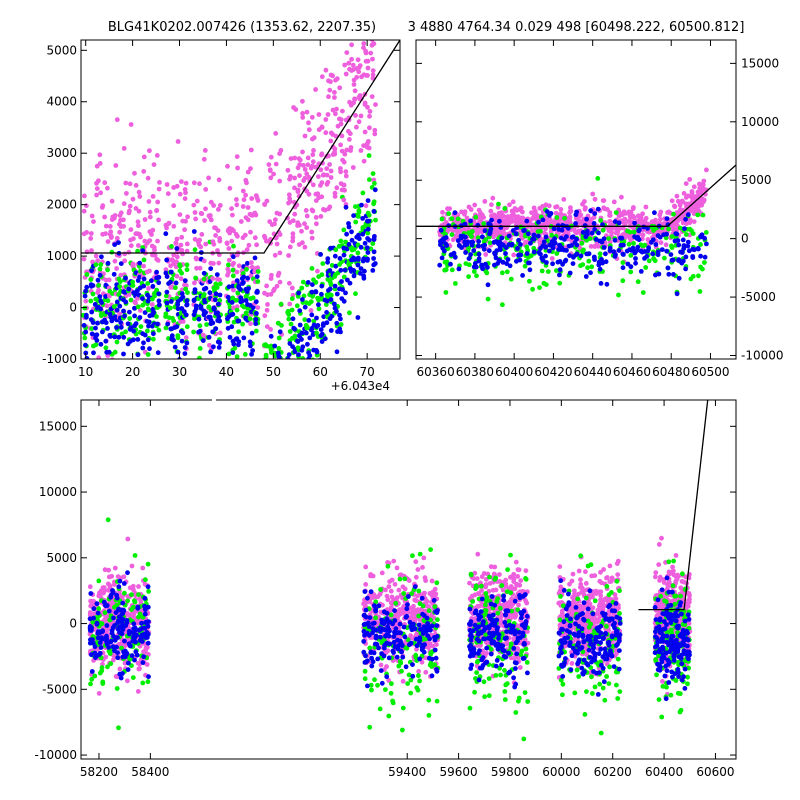  What do you see at coordinates (73, 308) in the screenshot?
I see `y-tick-label: 0` at bounding box center [73, 308].